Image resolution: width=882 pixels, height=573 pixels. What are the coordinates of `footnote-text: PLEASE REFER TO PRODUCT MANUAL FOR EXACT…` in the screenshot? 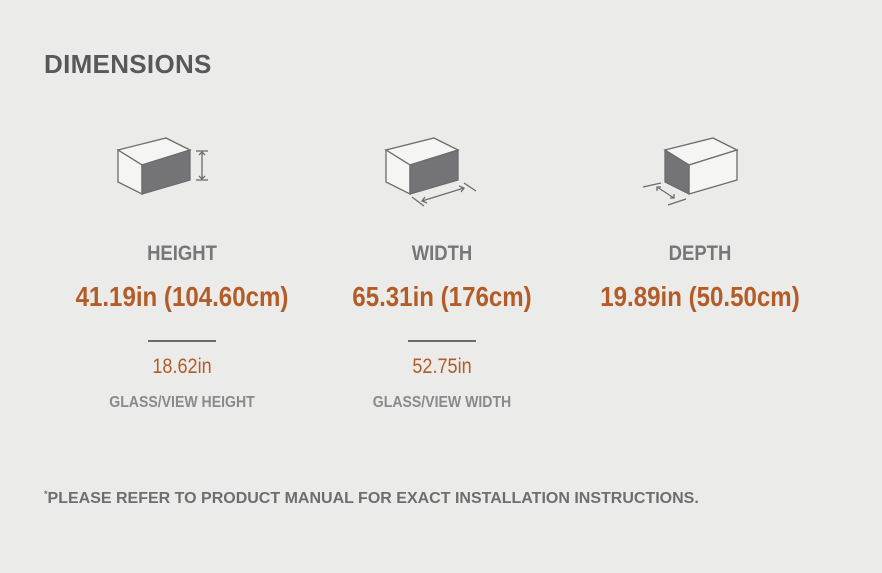 It's located at (373, 498).